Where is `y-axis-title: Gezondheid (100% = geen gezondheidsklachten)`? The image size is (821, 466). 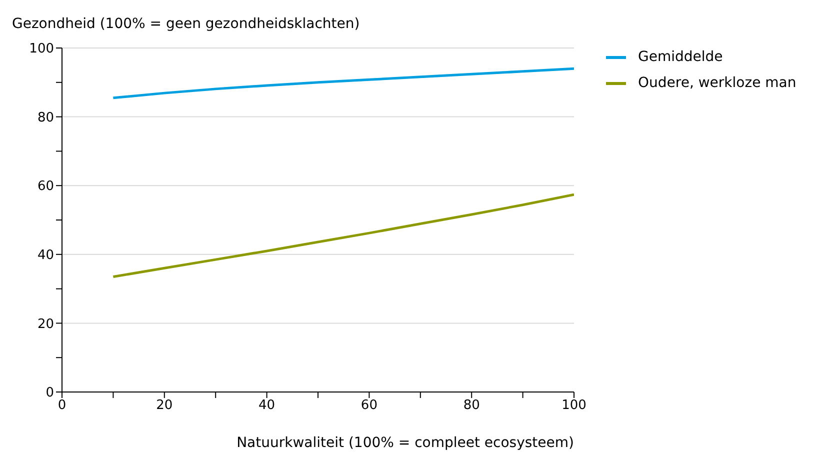
y-axis-title: Gezondheid (100% = geen gezondheidsklachten) is located at coordinates (186, 24).